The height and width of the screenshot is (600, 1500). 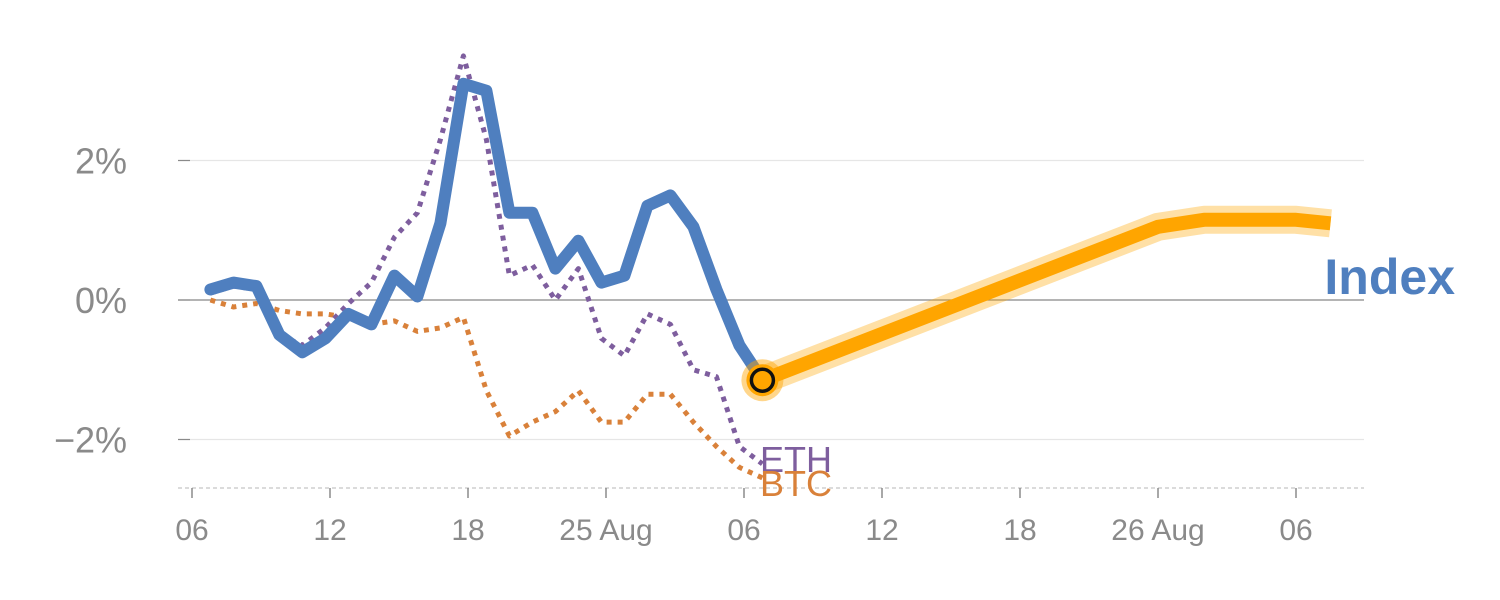 I want to click on series-label-btc: BTC, so click(x=796, y=483).